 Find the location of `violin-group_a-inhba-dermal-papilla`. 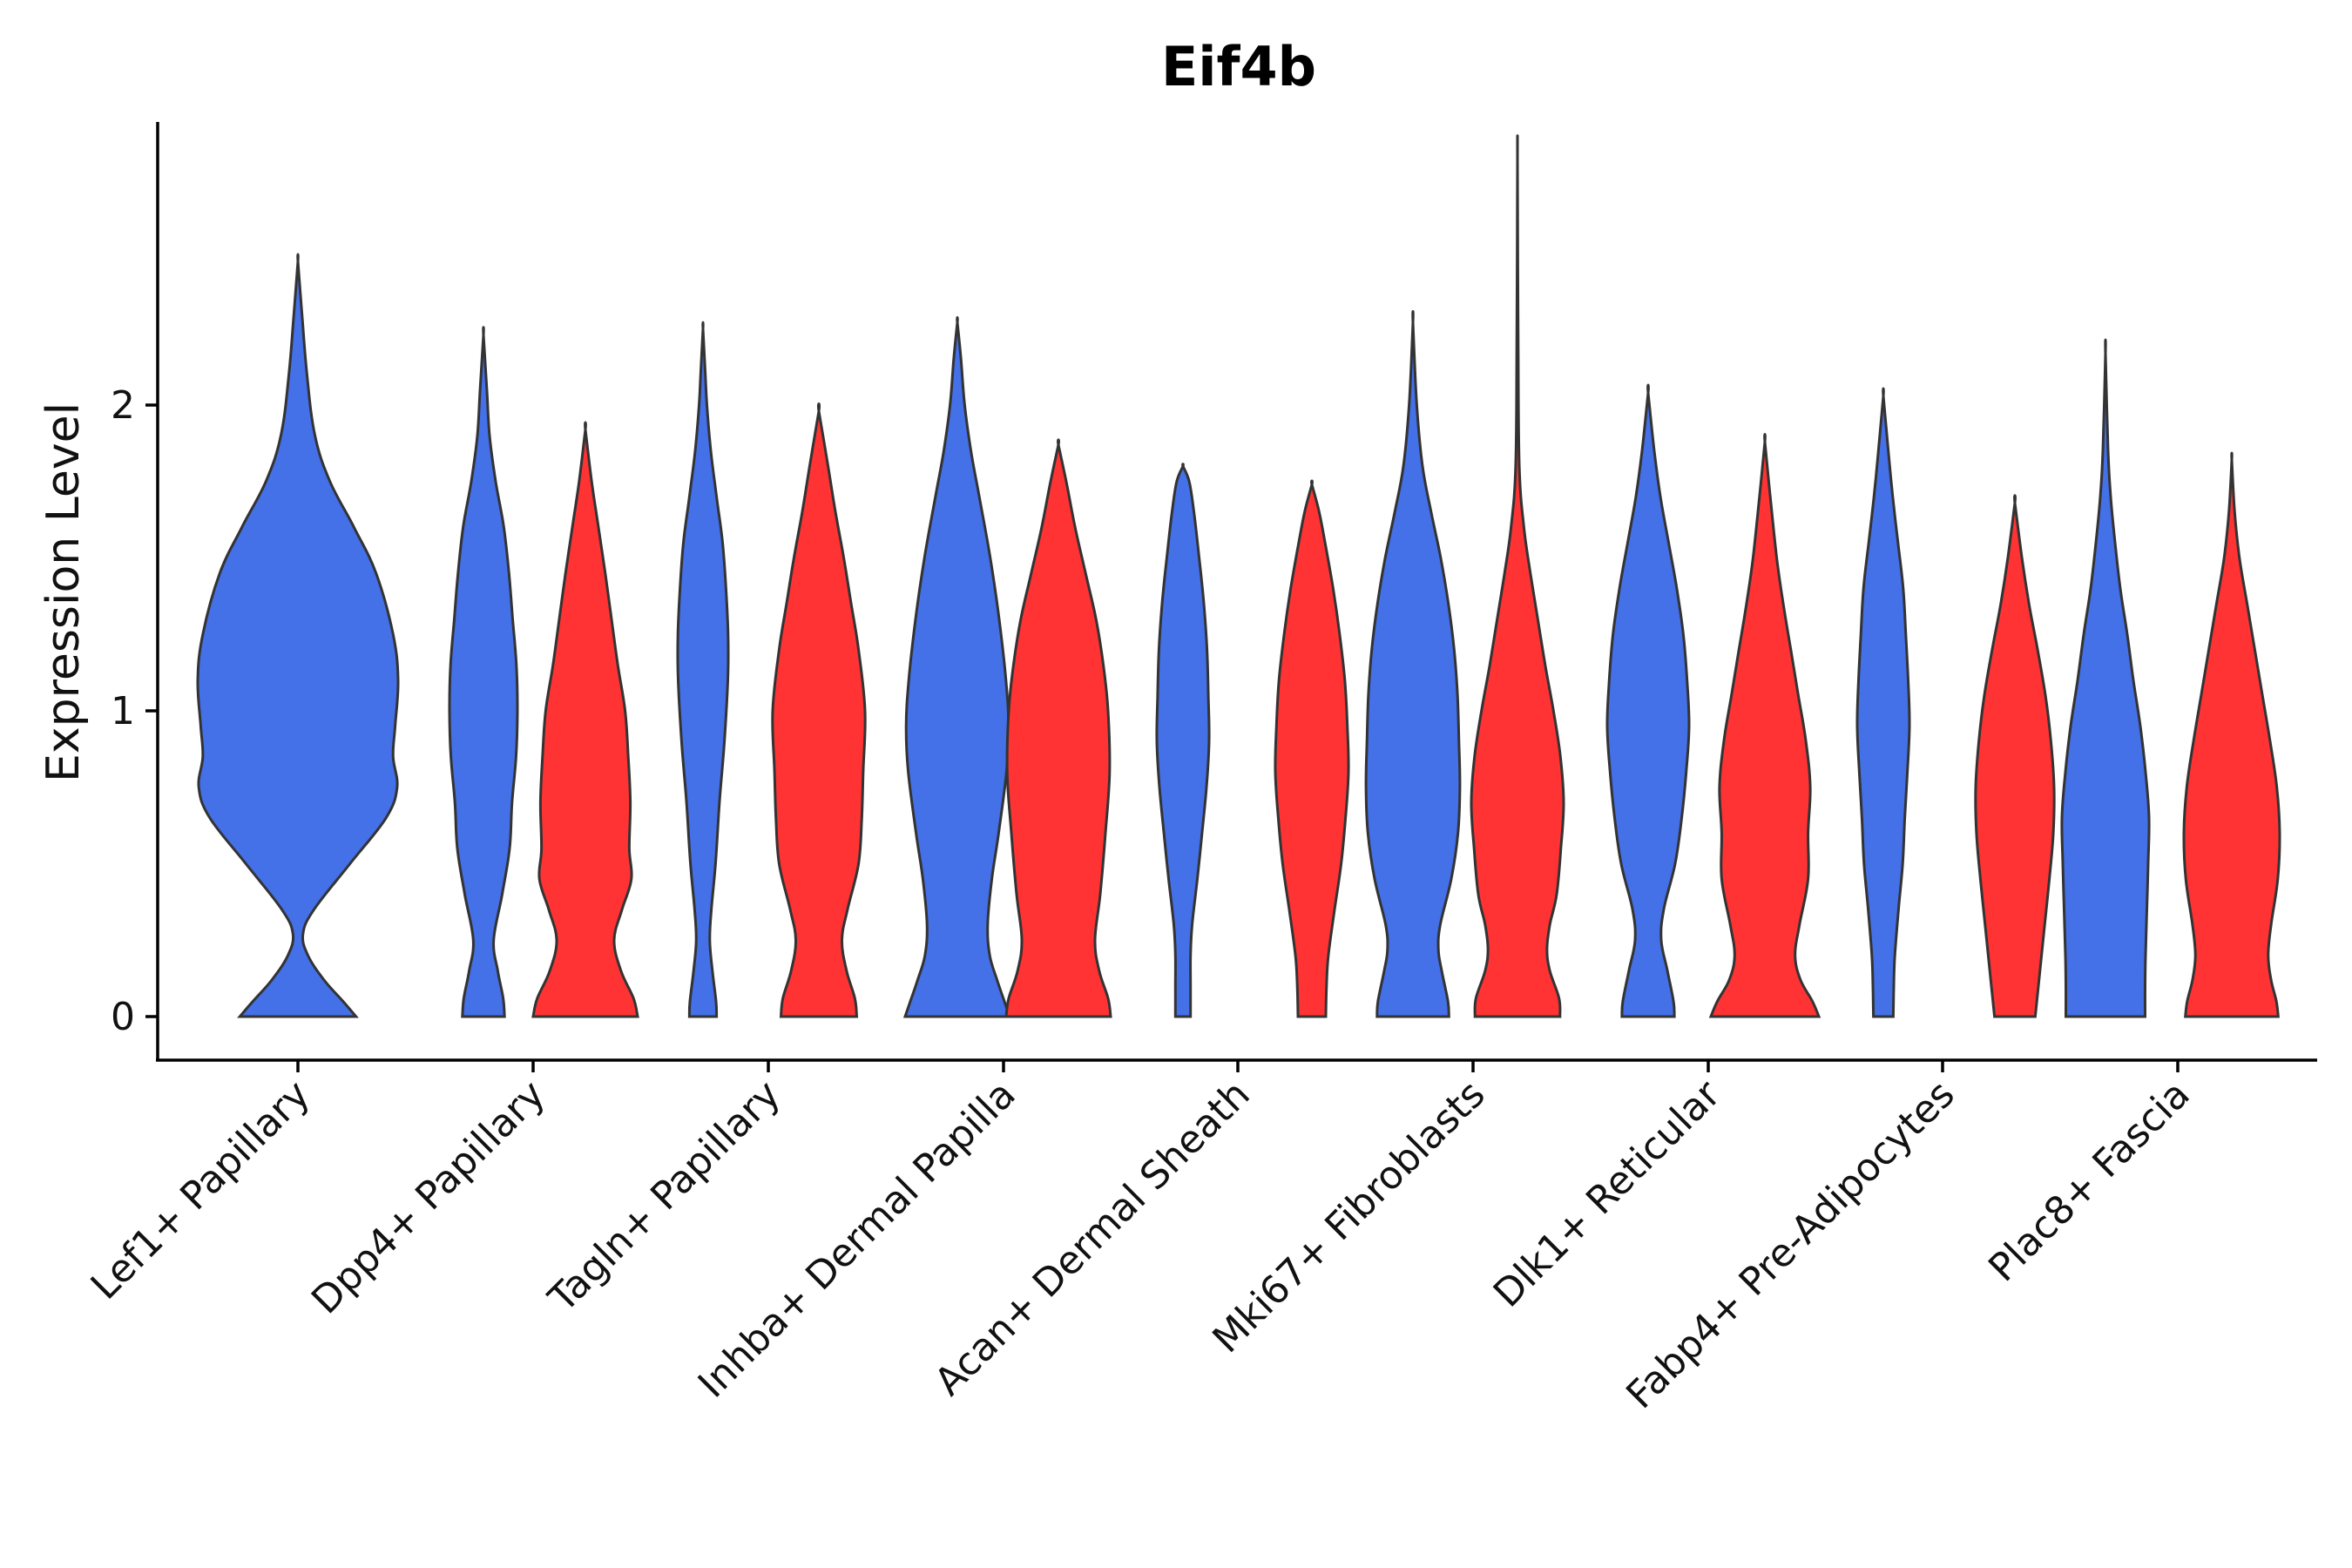

violin-group_a-inhba-dermal-papilla is located at coordinates (957, 667).